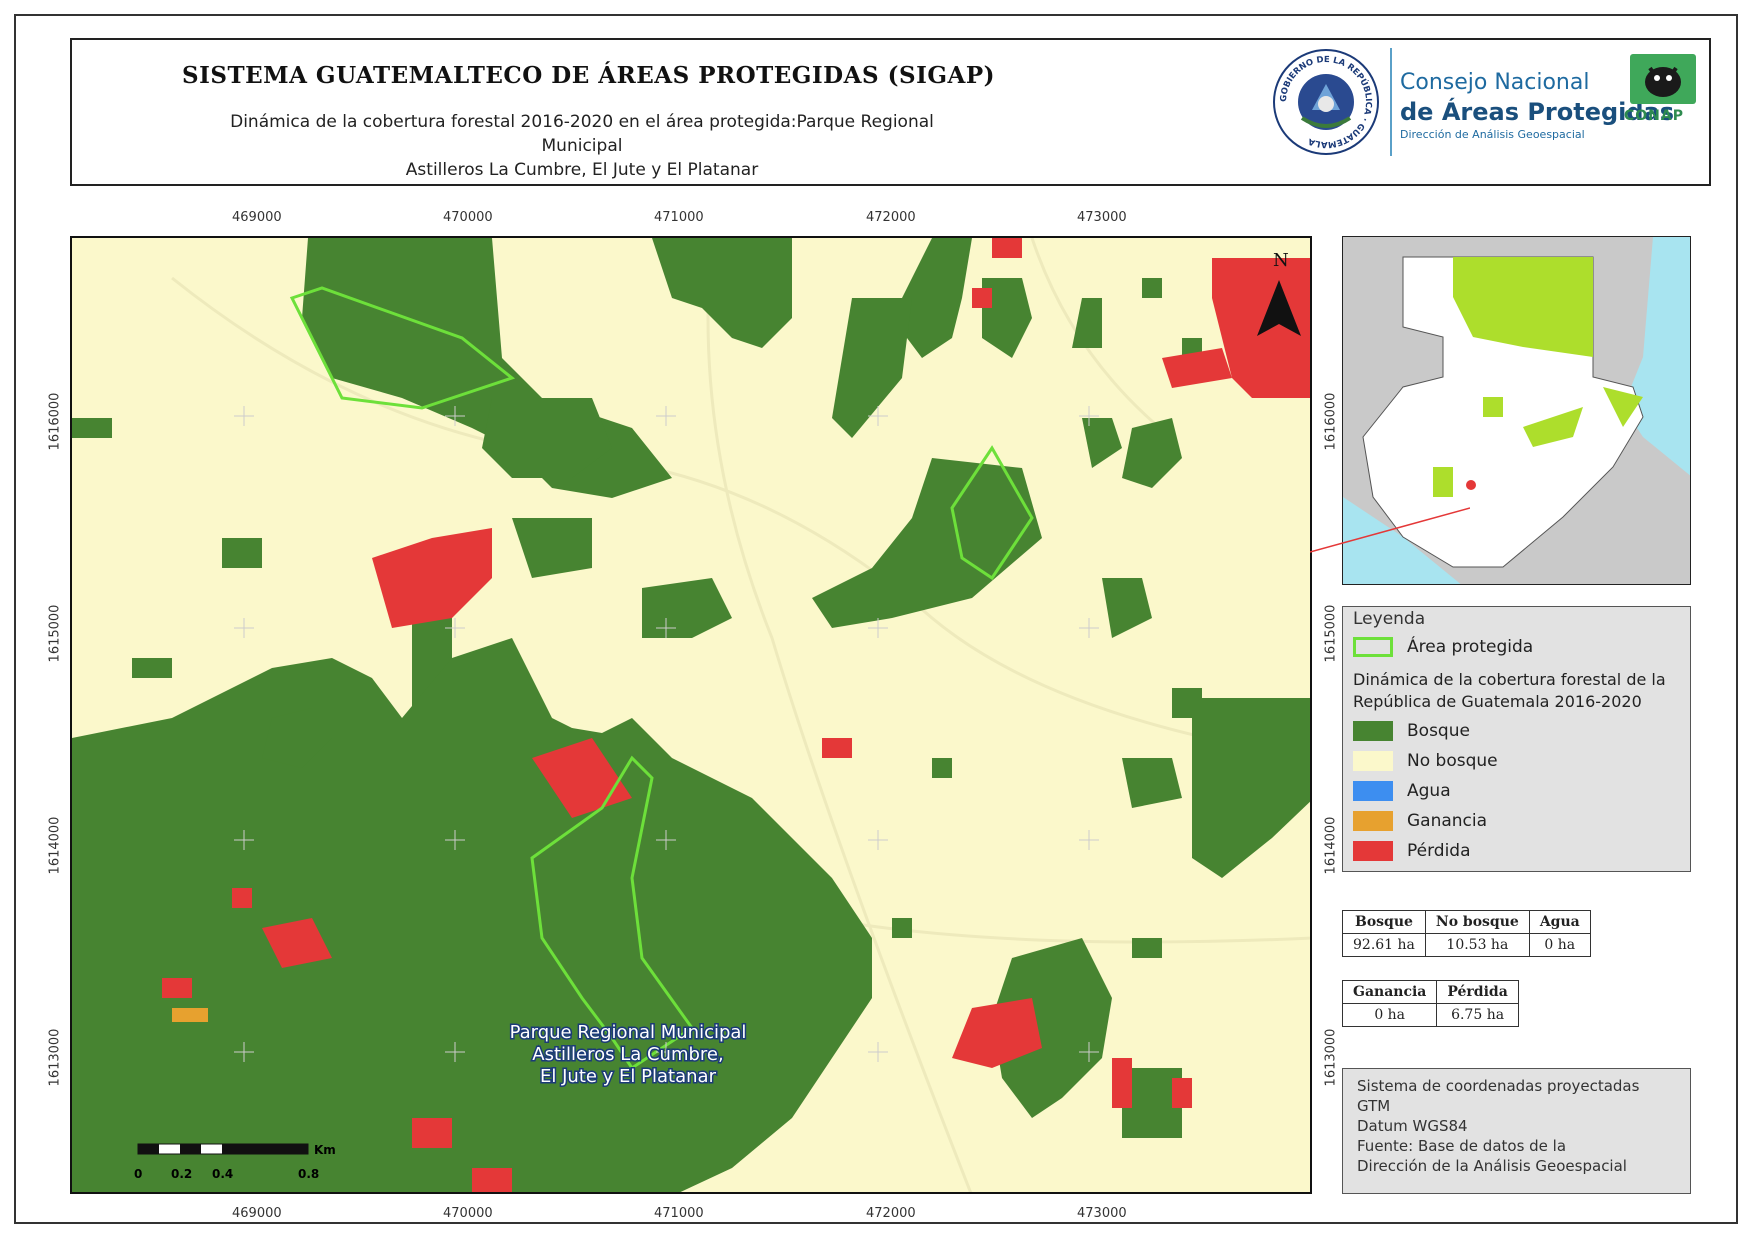 This screenshot has height=1240, width=1754. I want to click on area-label-line1: Parque Regional Municipal, so click(628, 1032).